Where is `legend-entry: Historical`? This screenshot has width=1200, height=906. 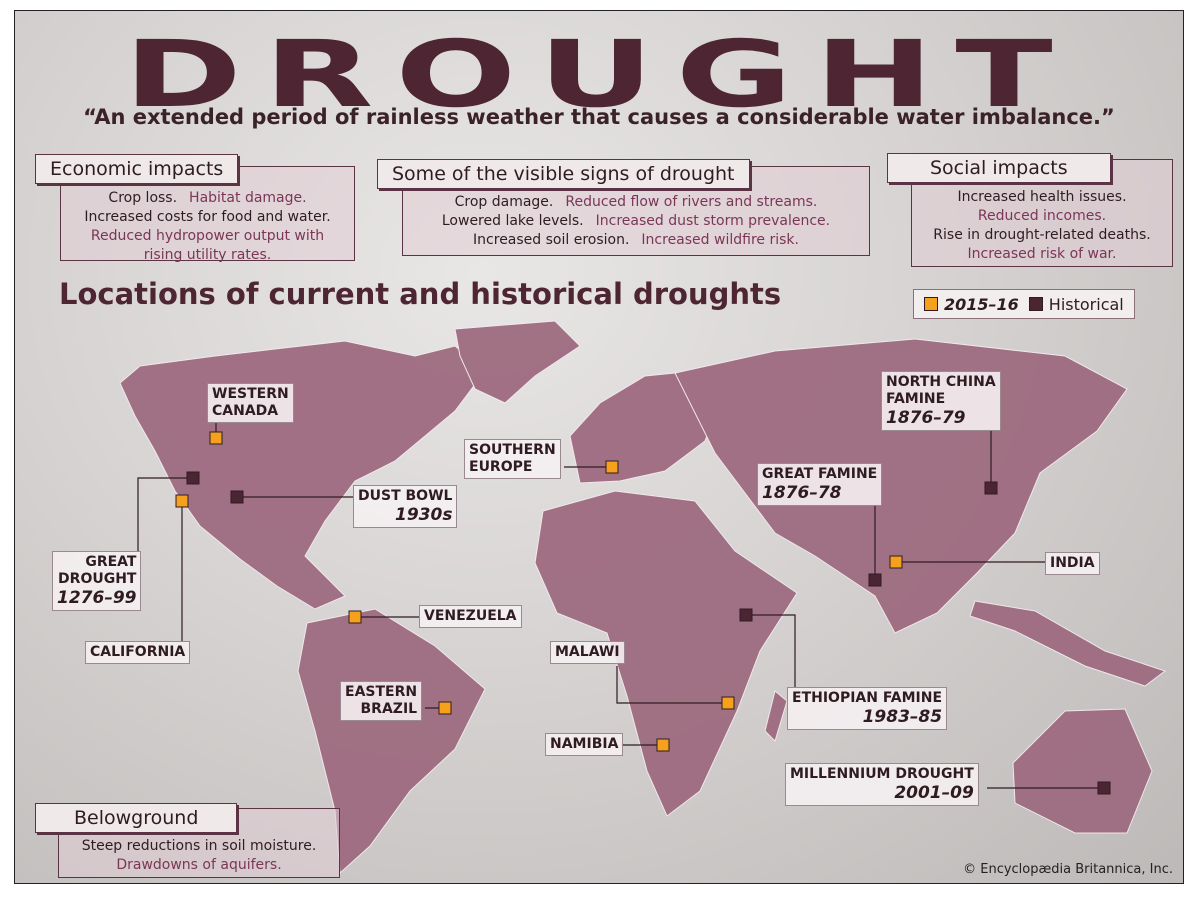
legend-entry: Historical is located at coordinates (1076, 304).